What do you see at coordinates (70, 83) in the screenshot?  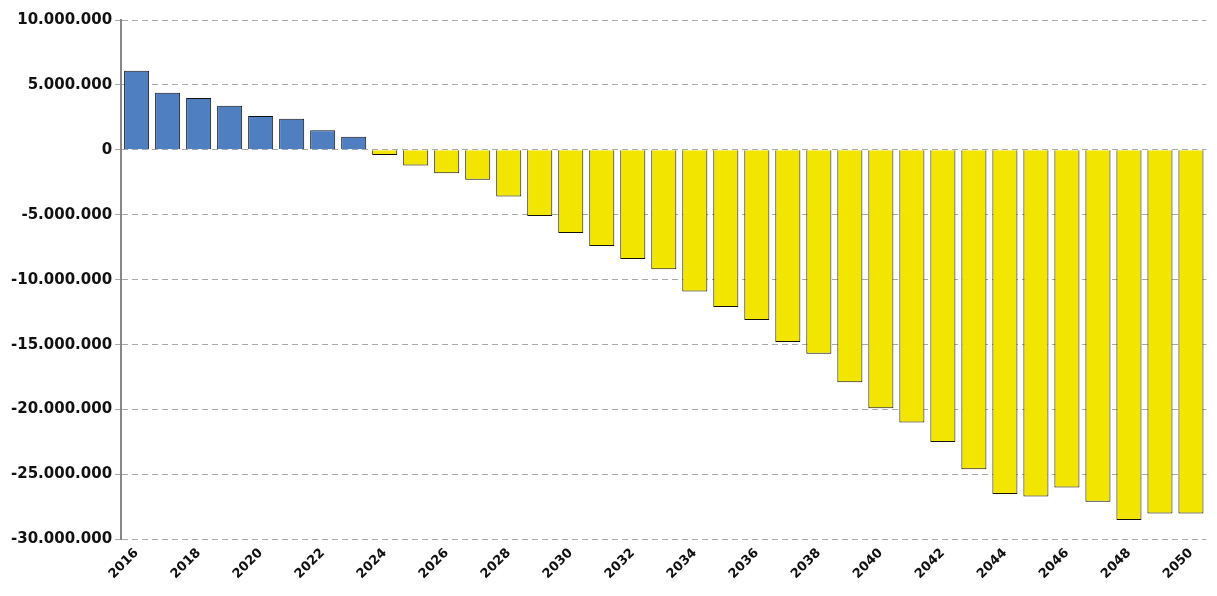 I see `y-tick-label: 5.000.000` at bounding box center [70, 83].